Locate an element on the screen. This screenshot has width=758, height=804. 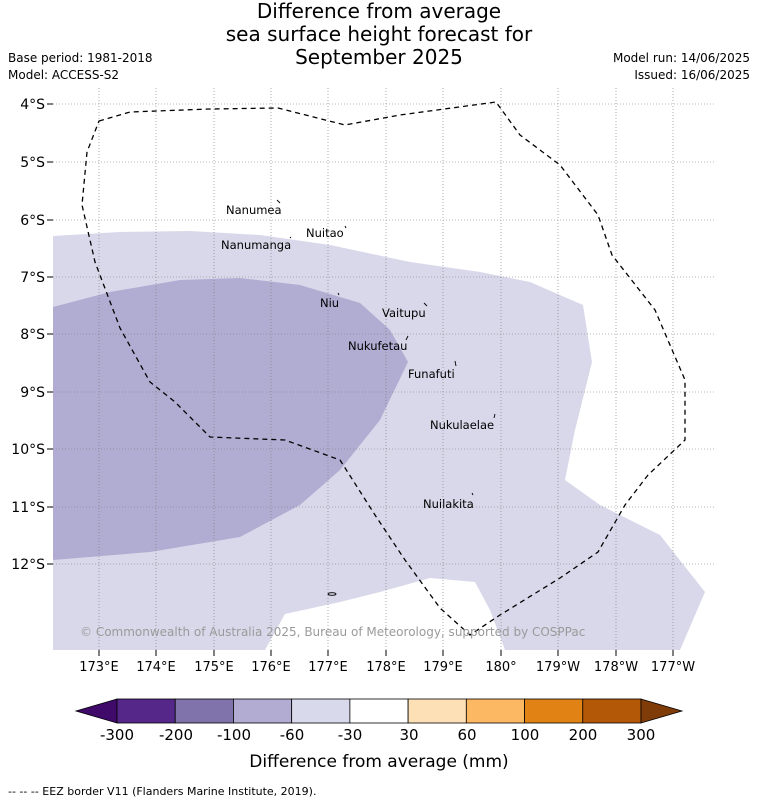
lon-label-176e: 176°E is located at coordinates (271, 667).